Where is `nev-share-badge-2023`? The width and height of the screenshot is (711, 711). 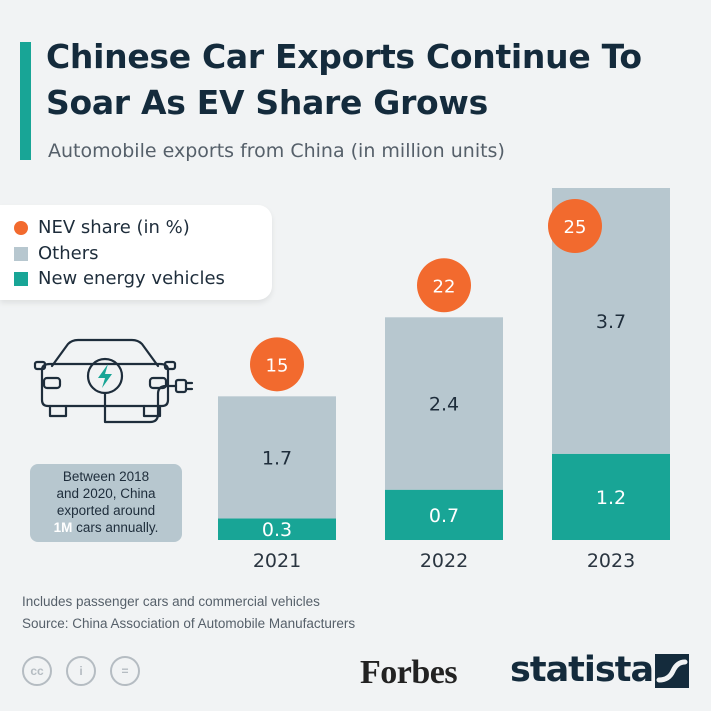
nev-share-badge-2023 is located at coordinates (575, 226).